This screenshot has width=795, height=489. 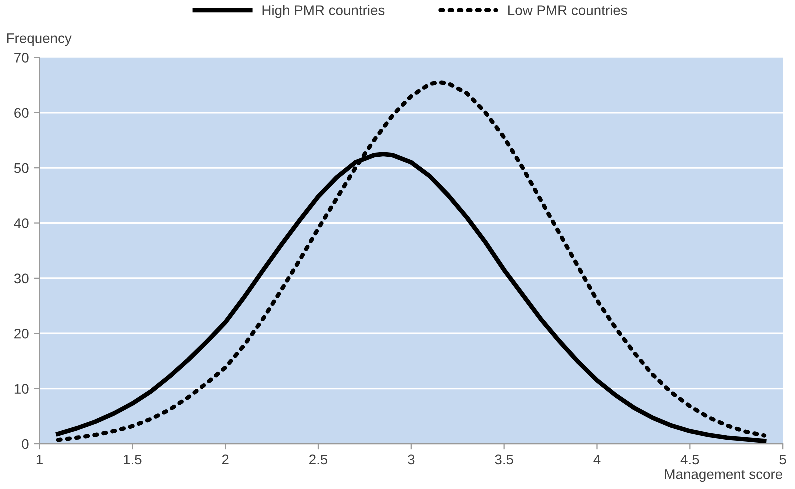 What do you see at coordinates (690, 459) in the screenshot?
I see `x-tick-label: 4.5` at bounding box center [690, 459].